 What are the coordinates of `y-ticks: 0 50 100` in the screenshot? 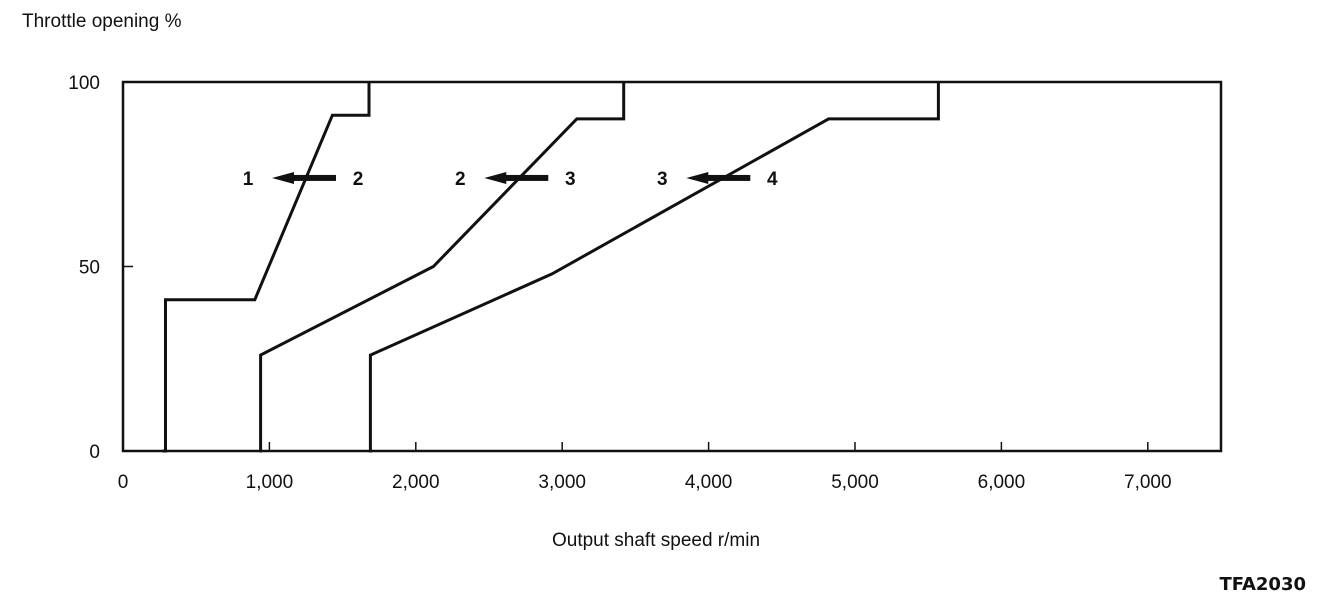 It's located at (100, 268).